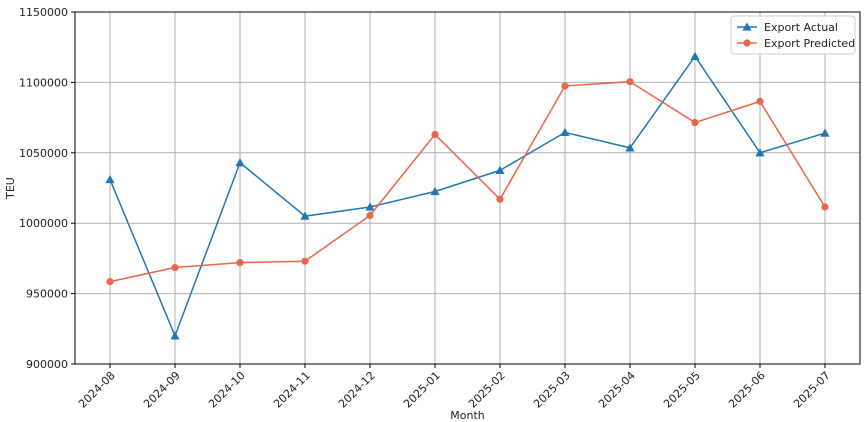 This screenshot has height=422, width=867. I want to click on y-tick-label: 950000, so click(47, 294).